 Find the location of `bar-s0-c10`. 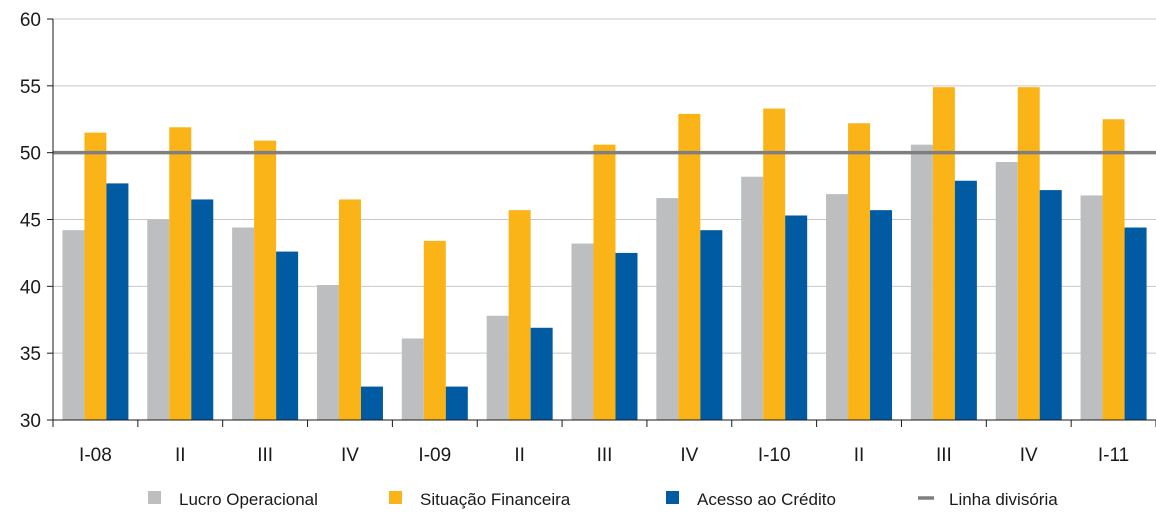

bar-s0-c10 is located at coordinates (921, 282).